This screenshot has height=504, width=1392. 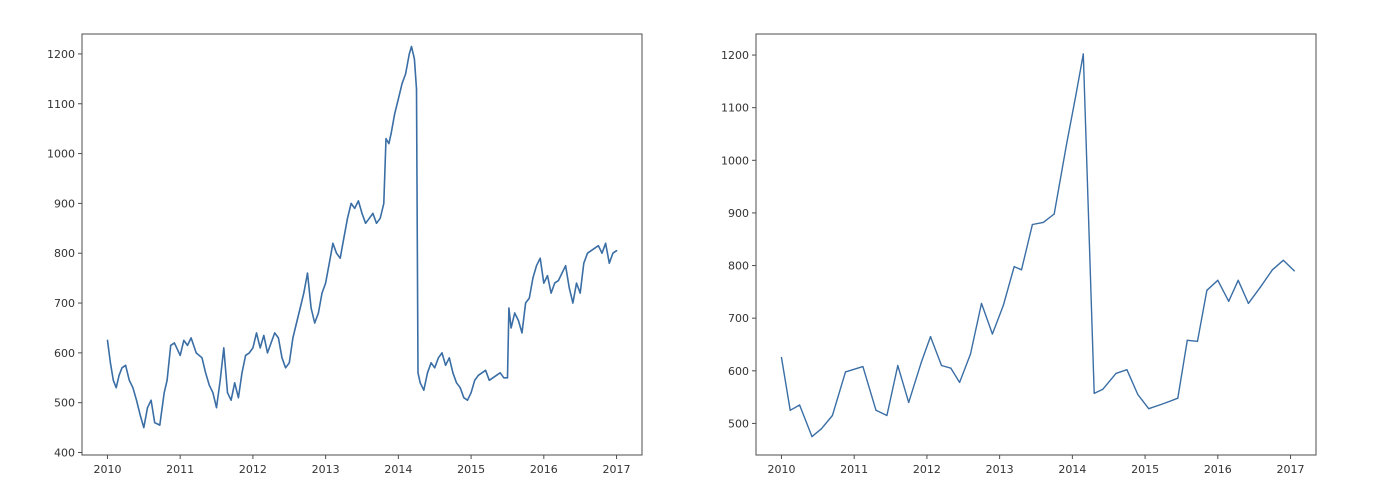 I want to click on left-y-tick-label: 1200, so click(x=61, y=54).